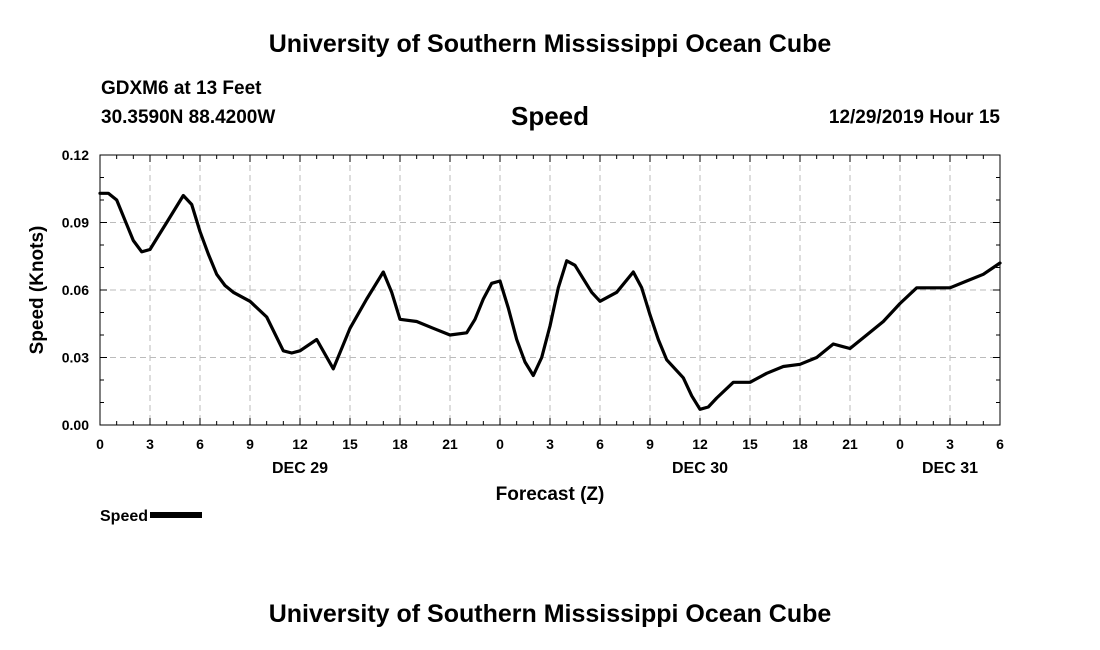 The image size is (1100, 650). Describe the element at coordinates (37, 290) in the screenshot. I see `y-axis-title: Speed (Knots)` at that location.